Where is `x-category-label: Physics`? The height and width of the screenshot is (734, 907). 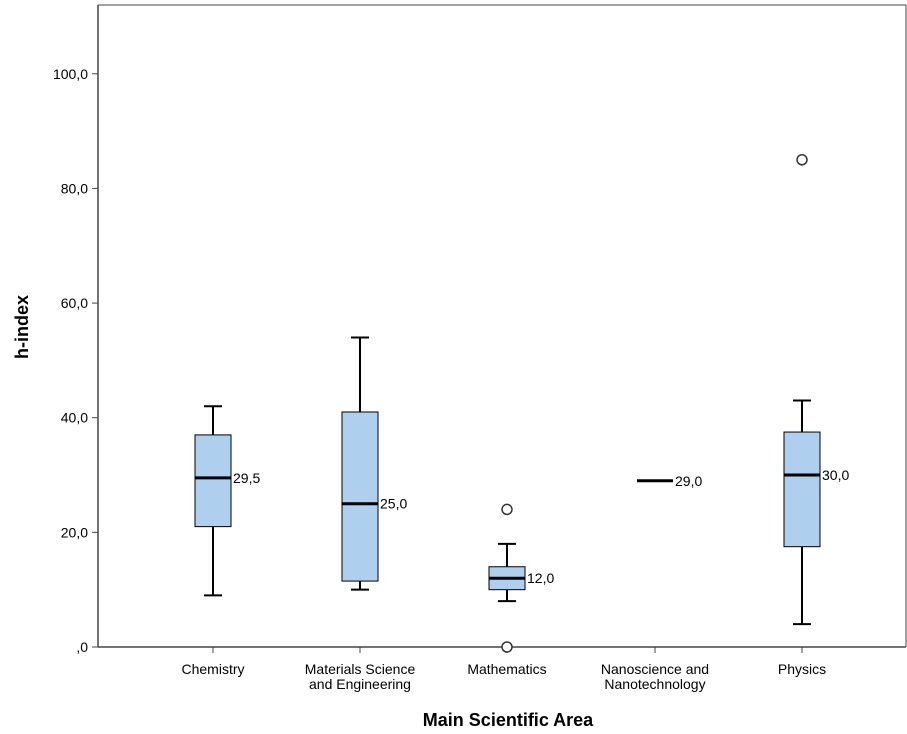
x-category-label: Physics is located at coordinates (802, 669).